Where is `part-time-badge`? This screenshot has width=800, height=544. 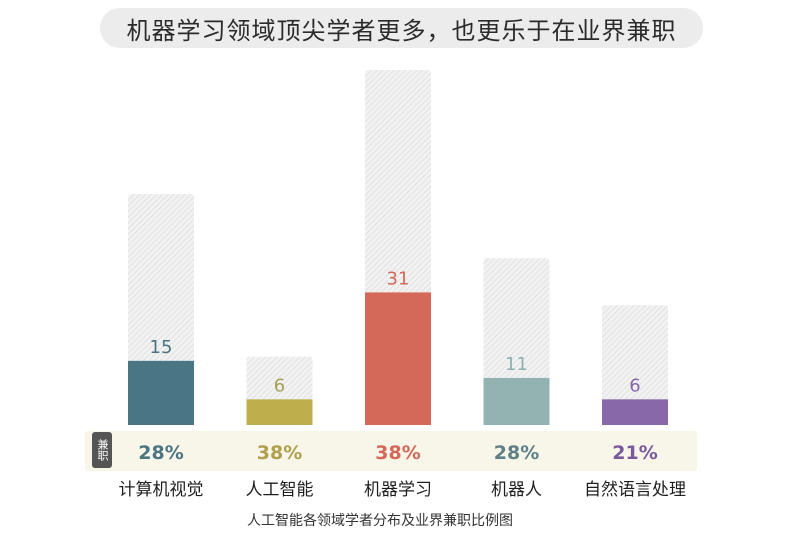
part-time-badge is located at coordinates (102, 450).